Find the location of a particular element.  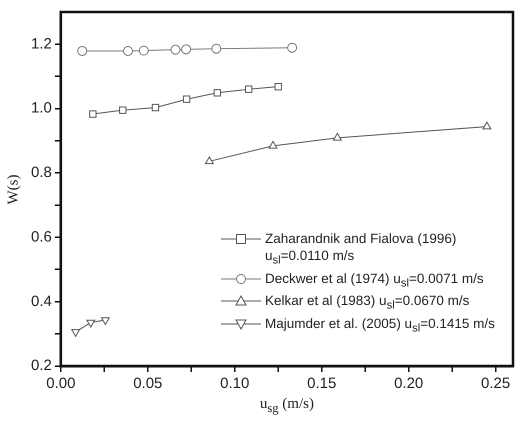

legend-label: Kelkar et al (1983) u$_{sl}$=0.0670 m/s is located at coordinates (367, 303).